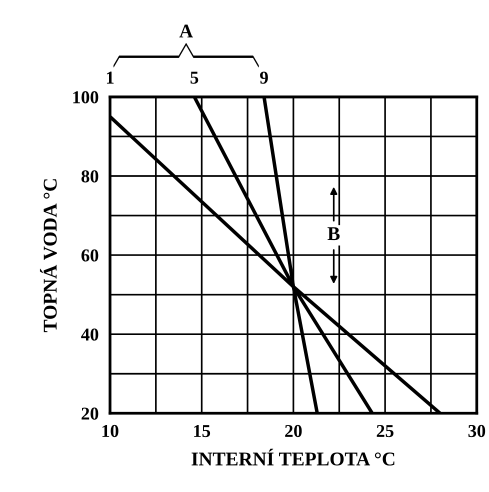  What do you see at coordinates (85, 97) in the screenshot?
I see `y-tick-label: 100` at bounding box center [85, 97].